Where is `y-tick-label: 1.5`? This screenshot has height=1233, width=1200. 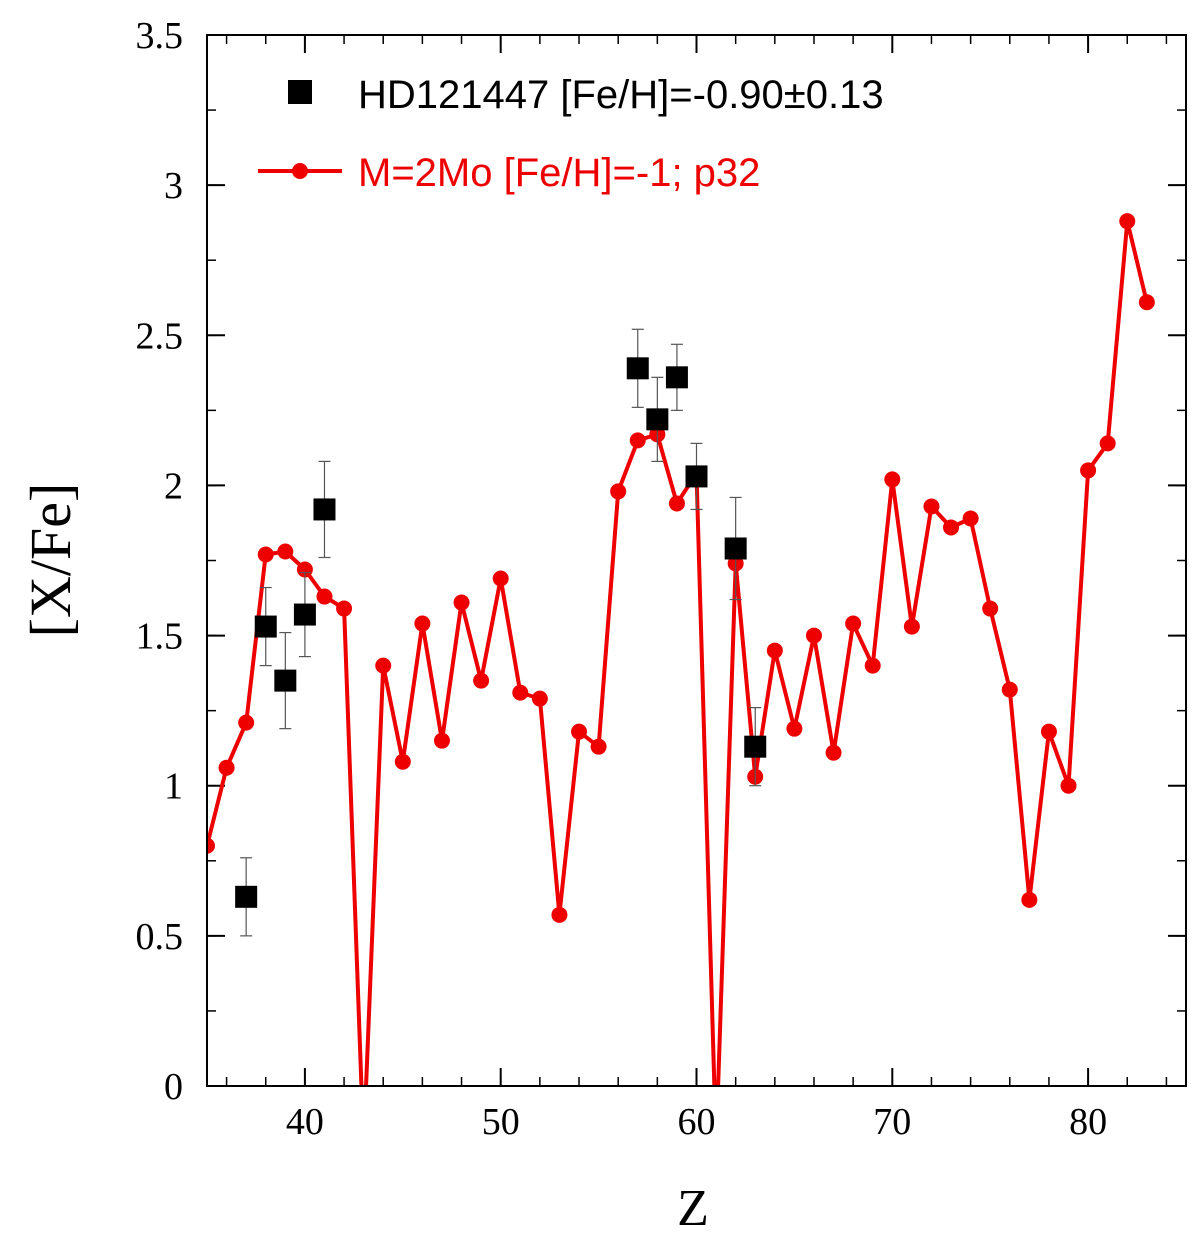 y-tick-label: 1.5 is located at coordinates (160, 637).